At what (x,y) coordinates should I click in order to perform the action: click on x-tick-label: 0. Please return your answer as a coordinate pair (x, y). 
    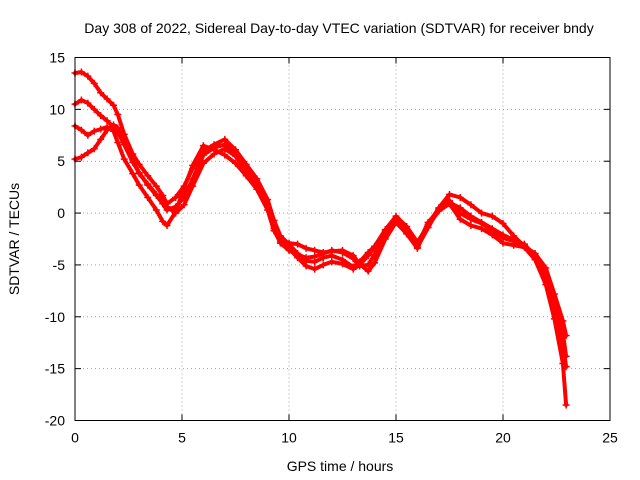
    Looking at the image, I should click on (75, 438).